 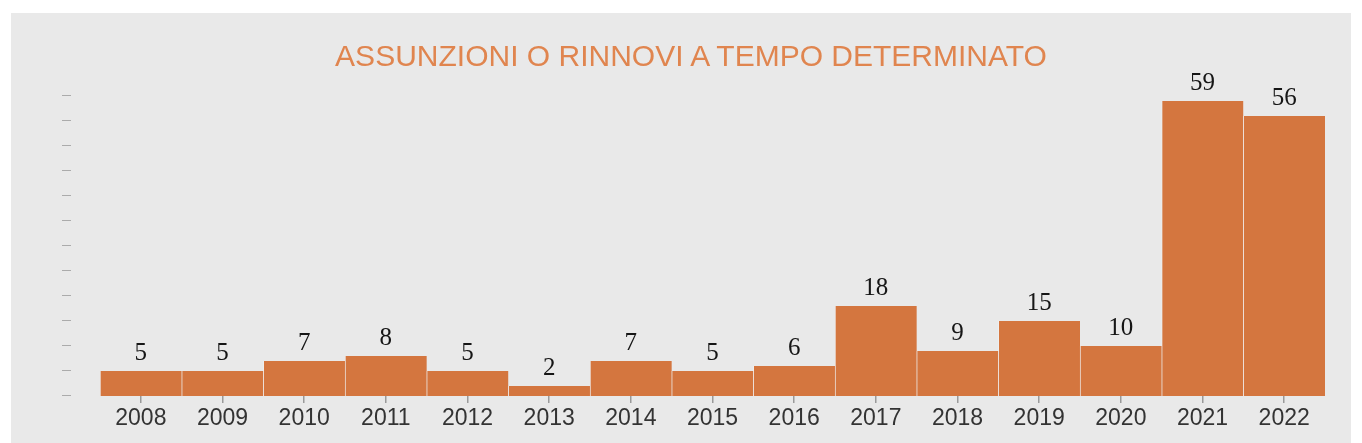 I want to click on chart-title: ASSUNZIONI O RINNOVI A TEMPO DETERMINATO, so click(x=691, y=55).